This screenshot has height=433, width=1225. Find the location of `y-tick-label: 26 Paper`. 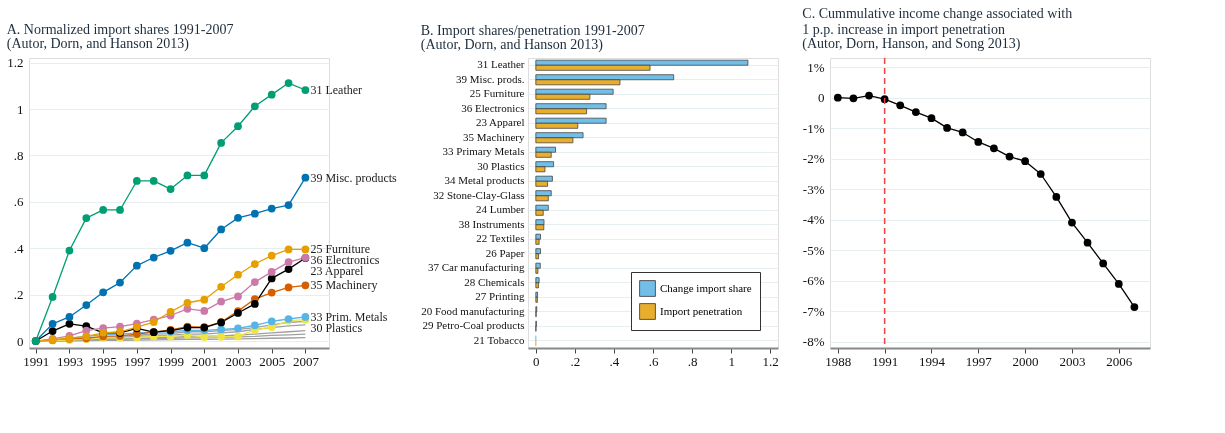

y-tick-label: 26 Paper is located at coordinates (505, 252).